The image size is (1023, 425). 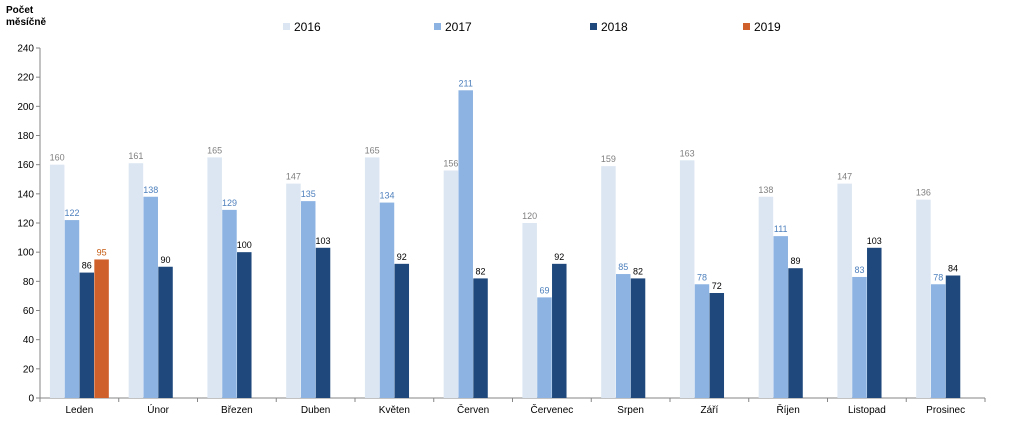 What do you see at coordinates (315, 410) in the screenshot?
I see `x-tick-label: Duben` at bounding box center [315, 410].